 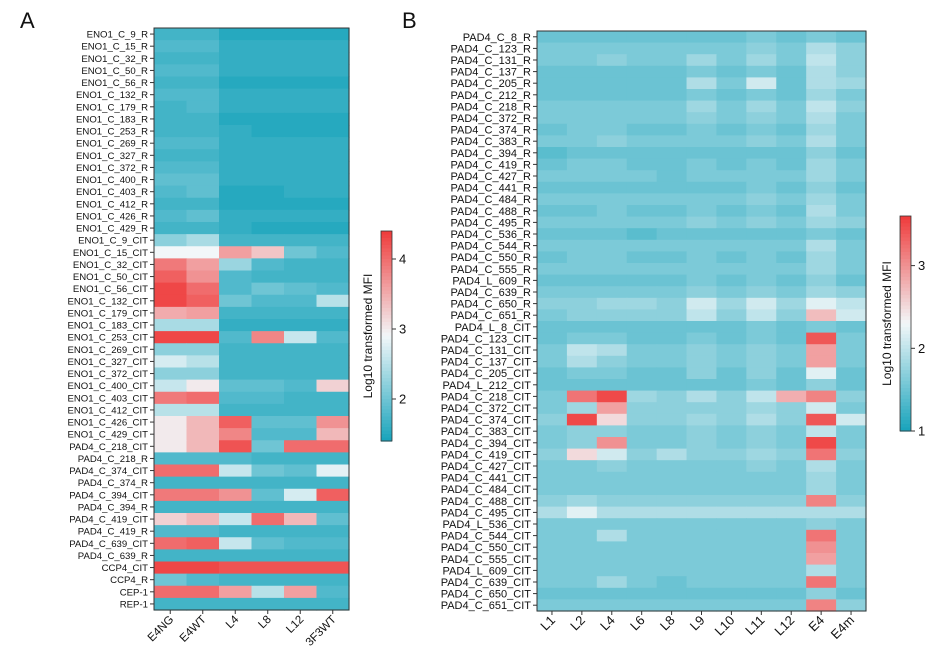 What do you see at coordinates (486, 421) in the screenshot?
I see `row-label: PAD4_C_374_CIT` at bounding box center [486, 421].